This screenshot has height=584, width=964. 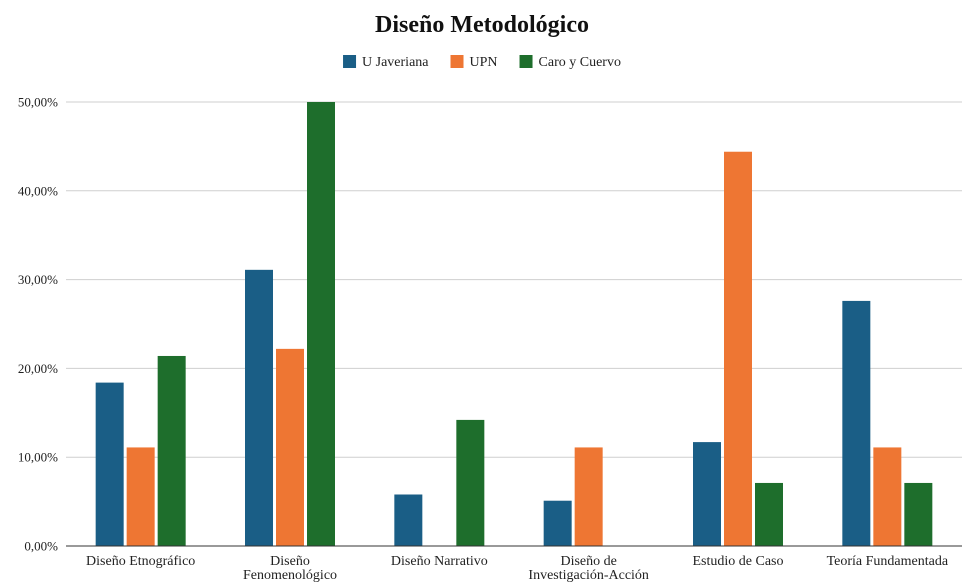 I want to click on legend-swatch-u-javeriana, so click(x=350, y=61).